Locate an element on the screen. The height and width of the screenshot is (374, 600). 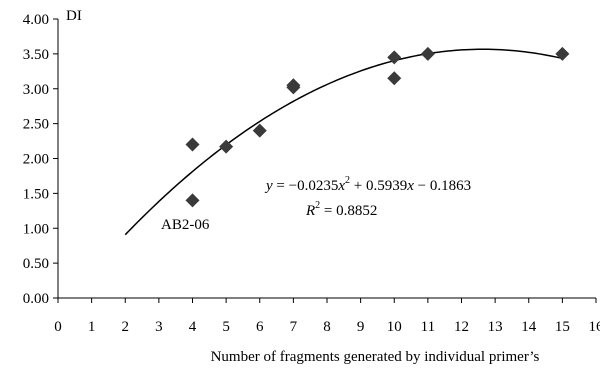
trendline-equation: y = −0.0235x2 + 0.5939x − 0.1863 is located at coordinates (367, 184).